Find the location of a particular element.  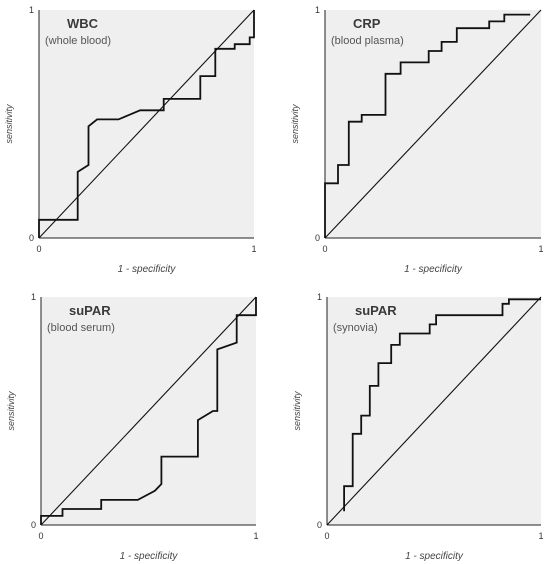

panel-title: CRP is located at coordinates (367, 23).